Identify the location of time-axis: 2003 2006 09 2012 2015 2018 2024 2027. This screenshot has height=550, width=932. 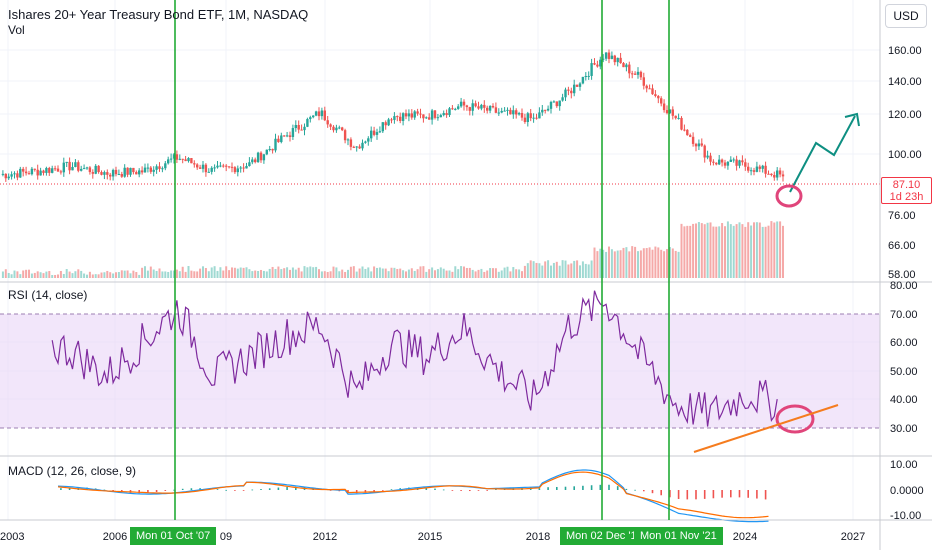
(432, 537).